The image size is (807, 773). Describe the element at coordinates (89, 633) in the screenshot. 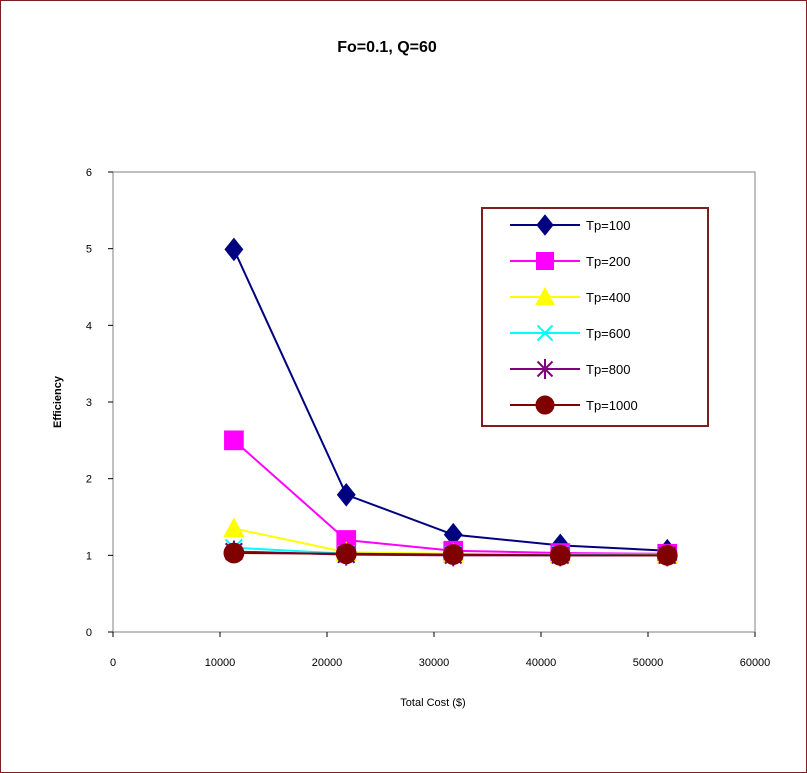

I see `y-tick-label: 0` at that location.